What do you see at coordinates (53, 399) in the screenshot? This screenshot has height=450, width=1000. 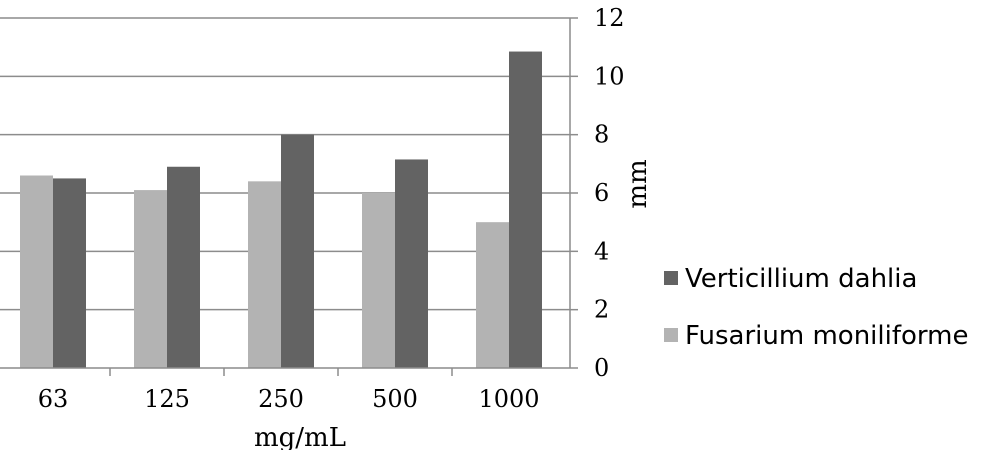 I see `x-tick-label: 63` at bounding box center [53, 399].